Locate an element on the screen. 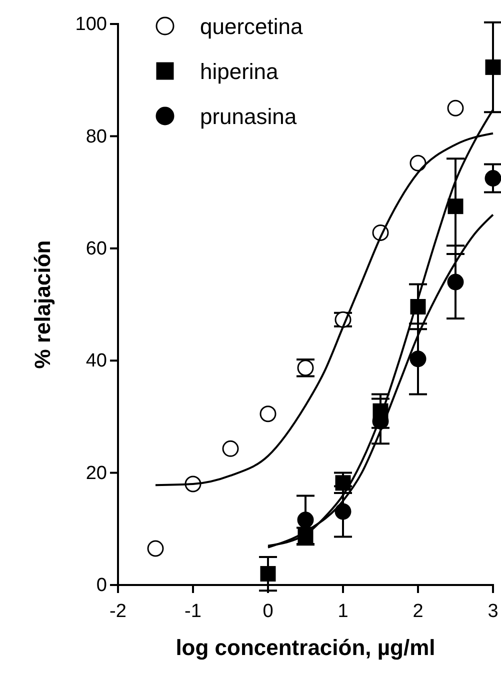  y-tick-label: 80 is located at coordinates (96, 137).